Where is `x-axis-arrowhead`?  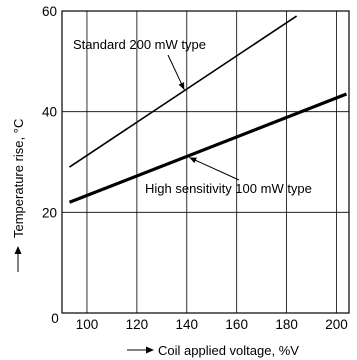 x-axis-arrowhead is located at coordinates (150, 350).